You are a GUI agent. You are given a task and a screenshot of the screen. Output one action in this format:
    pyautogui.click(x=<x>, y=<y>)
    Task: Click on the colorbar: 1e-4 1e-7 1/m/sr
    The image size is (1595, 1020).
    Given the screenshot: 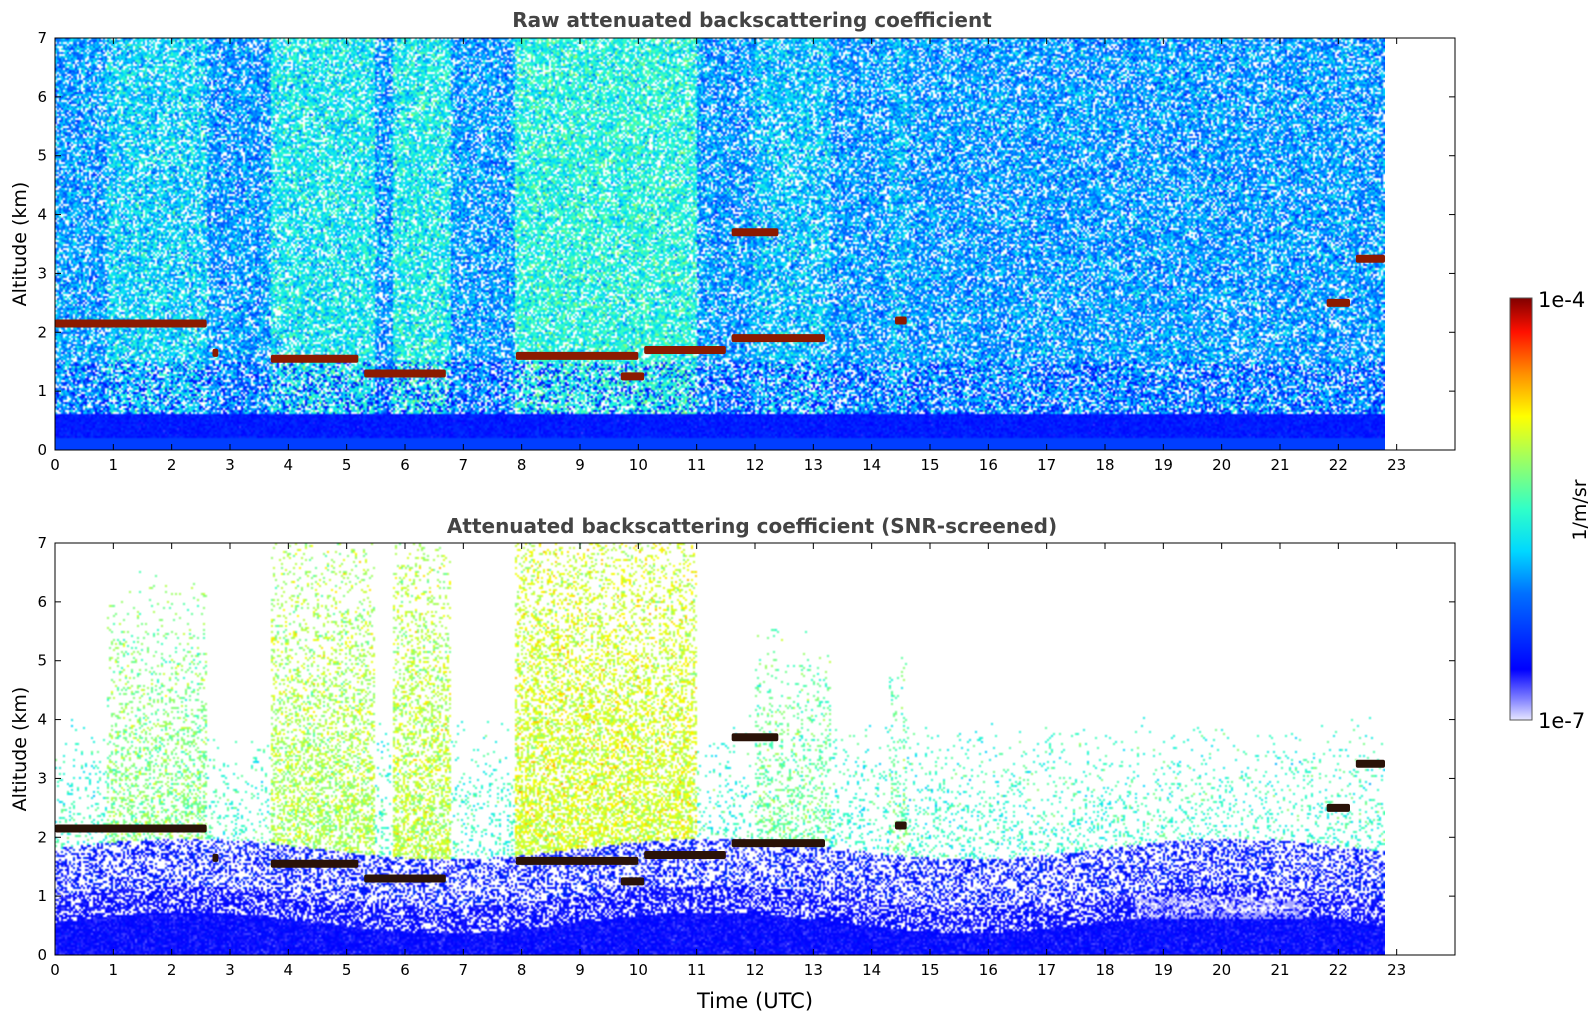 What is the action you would take?
    pyautogui.click(x=1550, y=510)
    